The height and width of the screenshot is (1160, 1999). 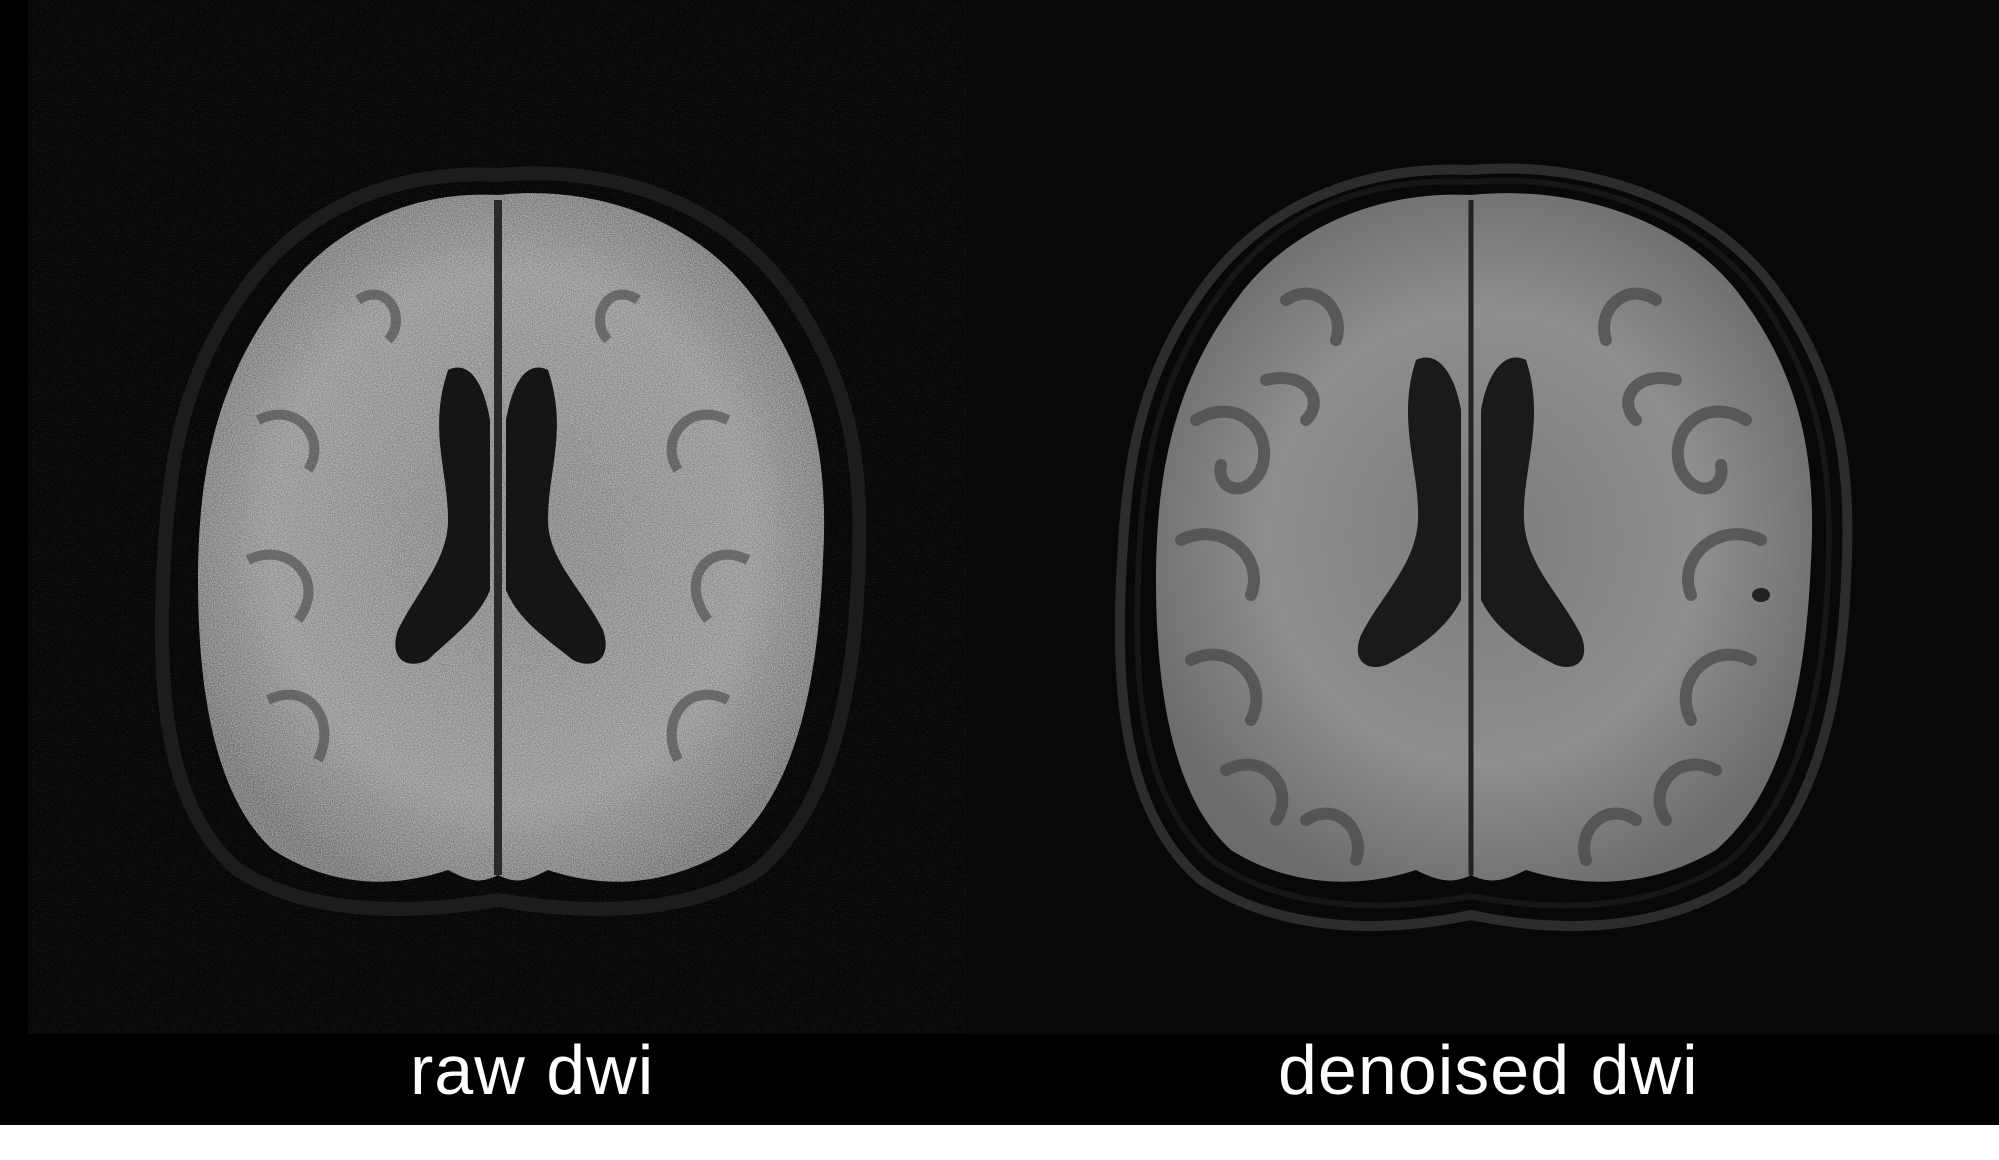 What do you see at coordinates (532, 1070) in the screenshot?
I see `raw-dwi-label: raw dwi` at bounding box center [532, 1070].